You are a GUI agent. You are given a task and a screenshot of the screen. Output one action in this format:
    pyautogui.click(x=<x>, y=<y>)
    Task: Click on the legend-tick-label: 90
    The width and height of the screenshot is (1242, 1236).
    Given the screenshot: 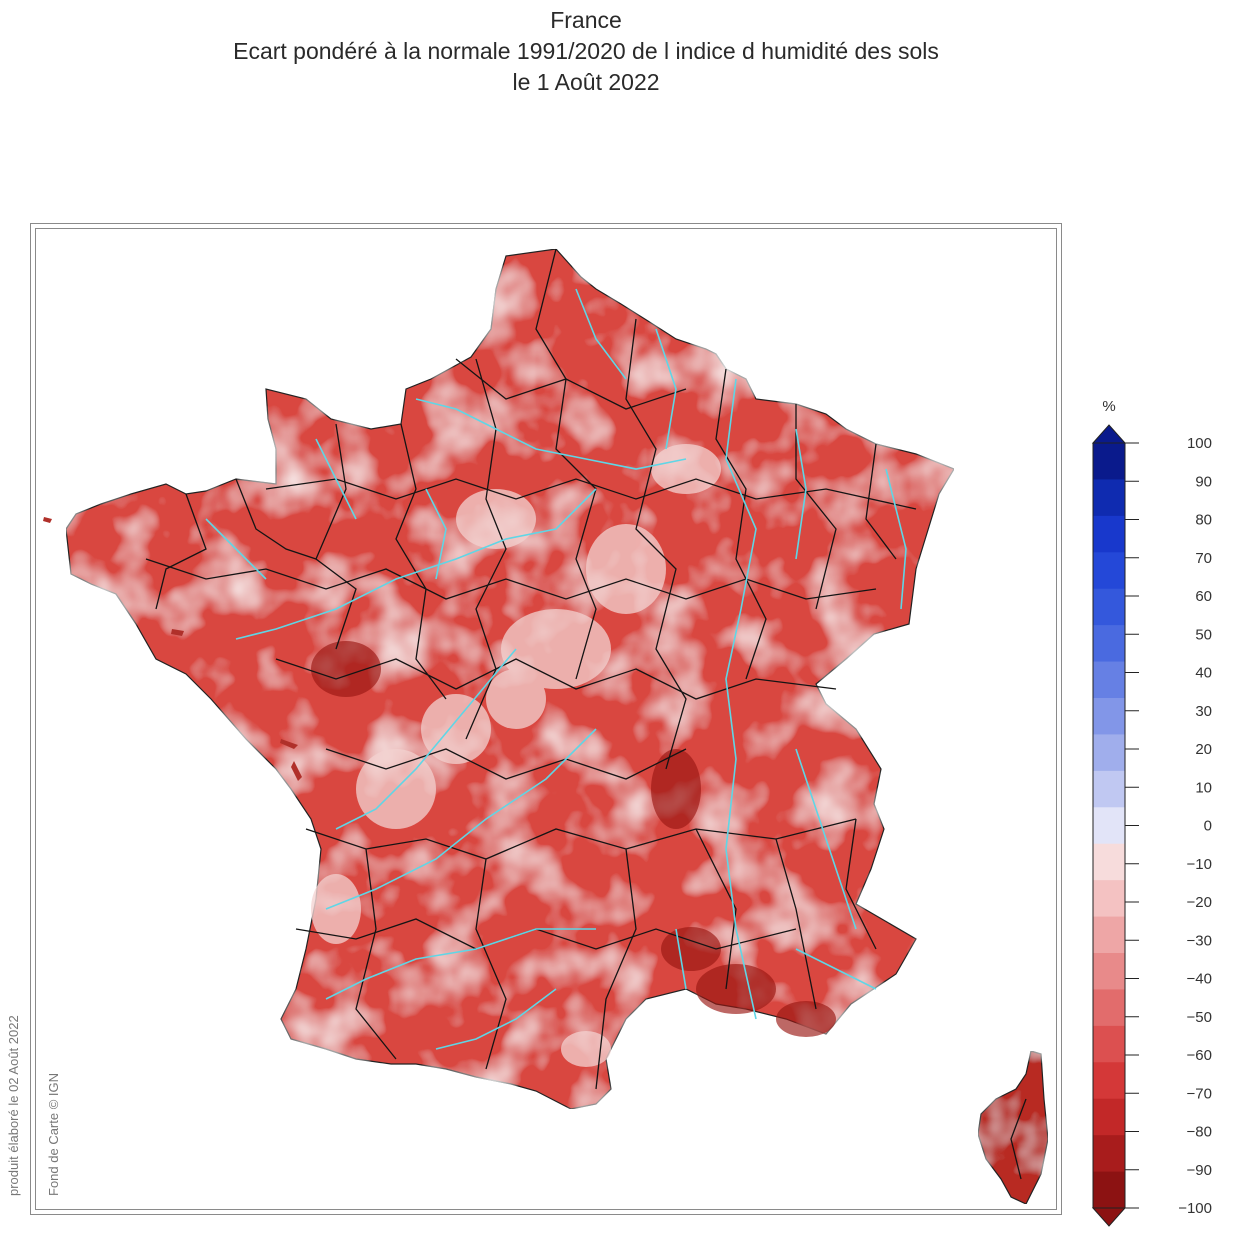 What is the action you would take?
    pyautogui.click(x=1203, y=481)
    